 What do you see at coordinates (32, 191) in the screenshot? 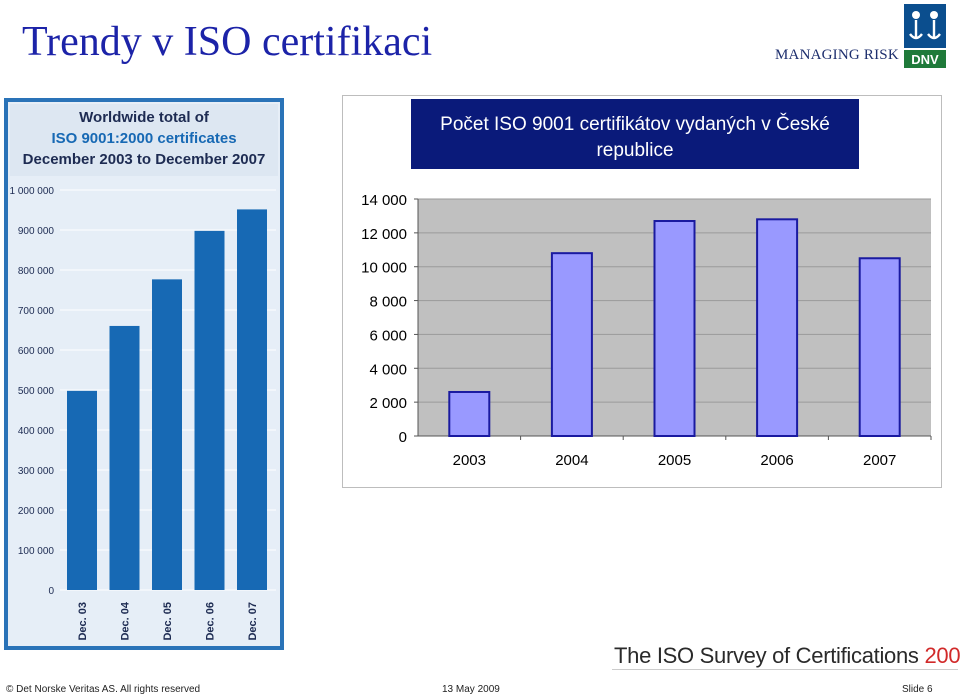
I see `left-y-tick-label: 1 000 000` at bounding box center [32, 191].